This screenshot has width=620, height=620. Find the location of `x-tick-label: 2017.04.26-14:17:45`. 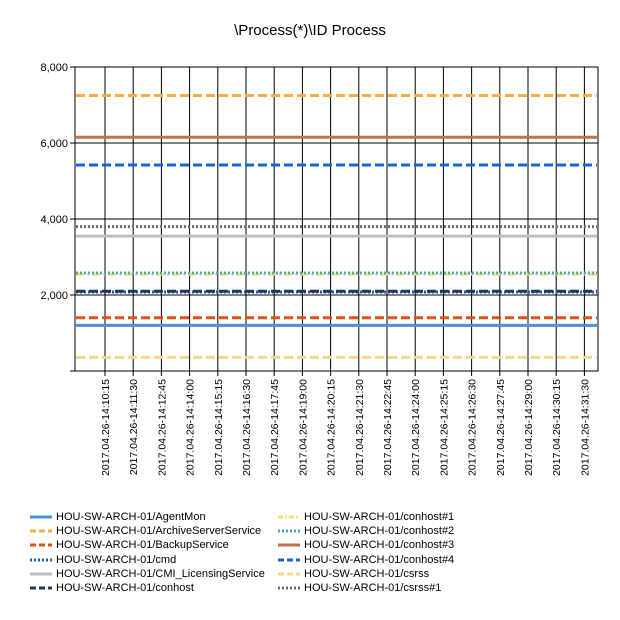

x-tick-label: 2017.04.26-14:17:45 is located at coordinates (275, 427).